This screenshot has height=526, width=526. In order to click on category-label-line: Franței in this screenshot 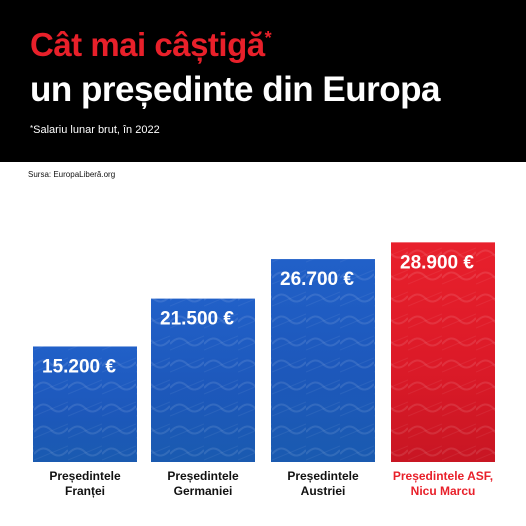, I will do `click(84, 491)`.